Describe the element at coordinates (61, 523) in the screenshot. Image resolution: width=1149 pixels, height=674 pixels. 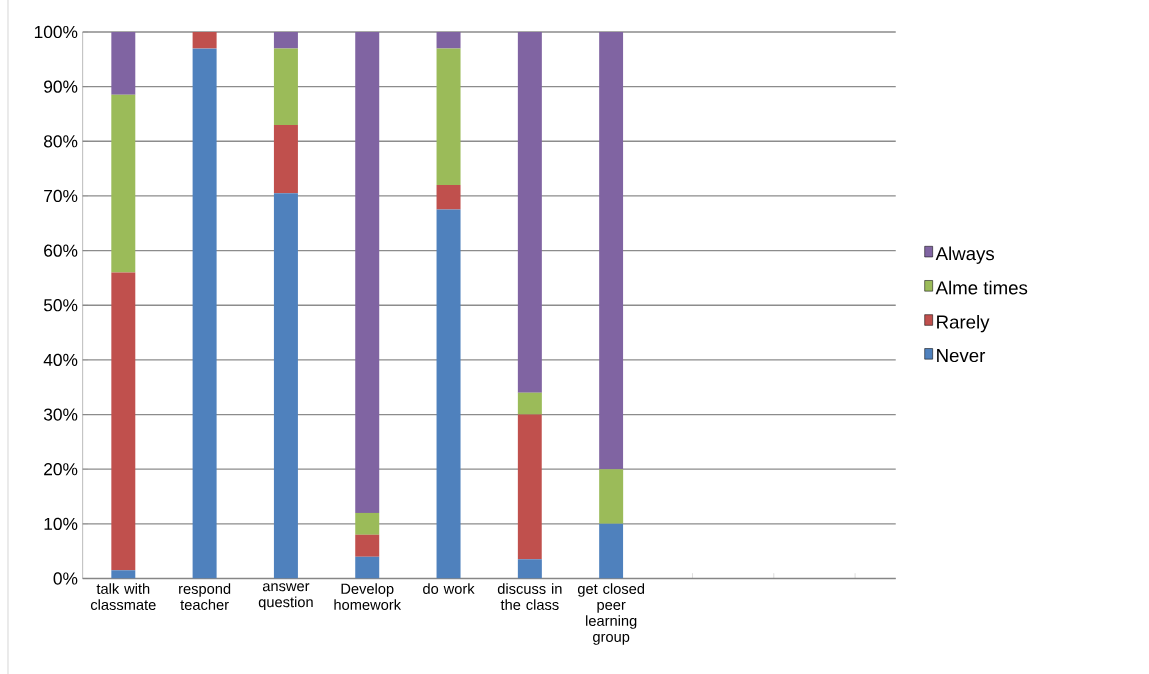
I see `y-tick-label: 10%` at that location.